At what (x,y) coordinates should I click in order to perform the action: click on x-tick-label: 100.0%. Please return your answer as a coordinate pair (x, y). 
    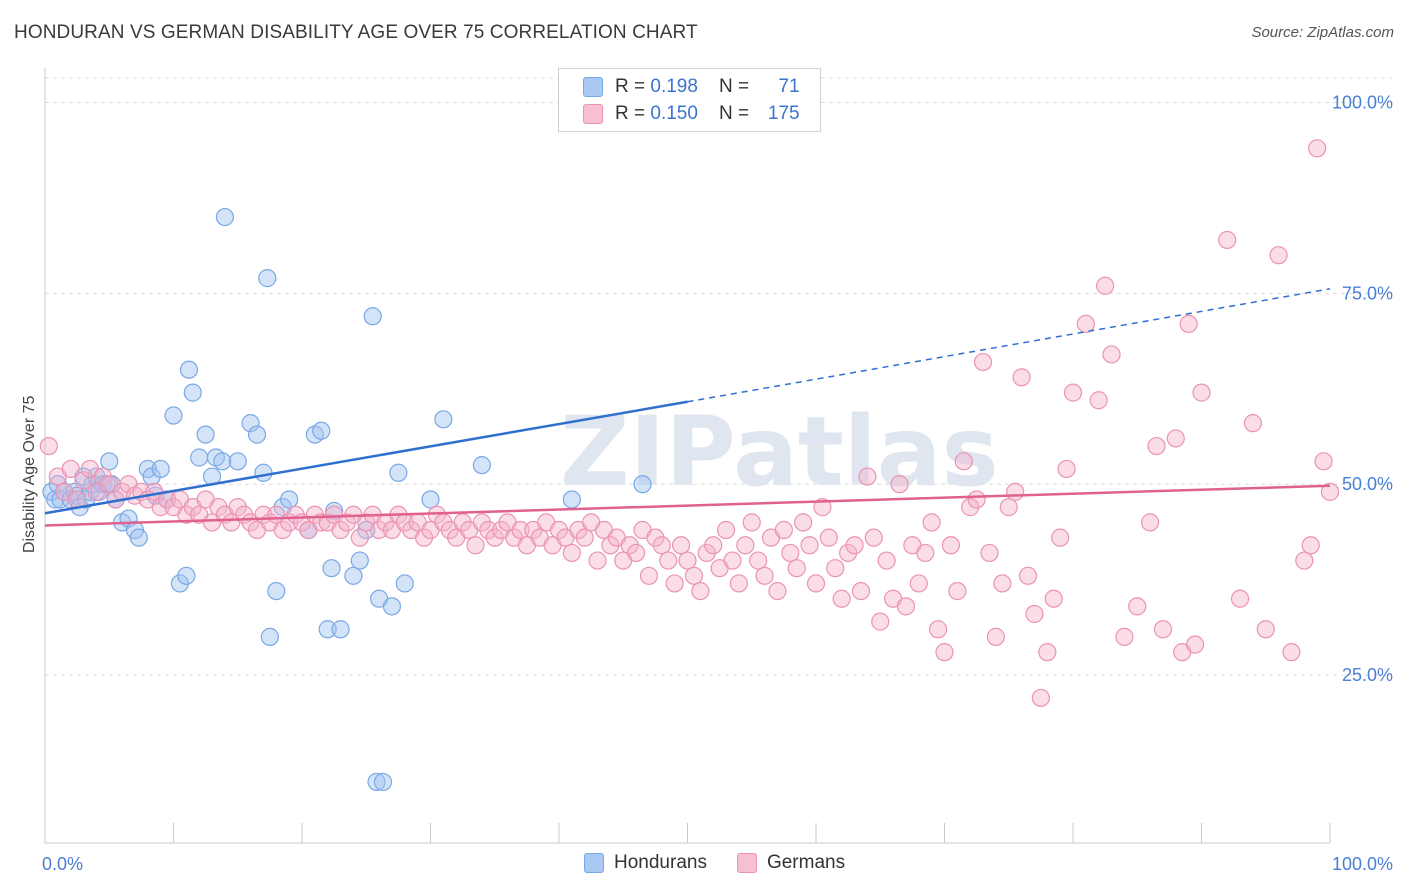
    Looking at the image, I should click on (1362, 864).